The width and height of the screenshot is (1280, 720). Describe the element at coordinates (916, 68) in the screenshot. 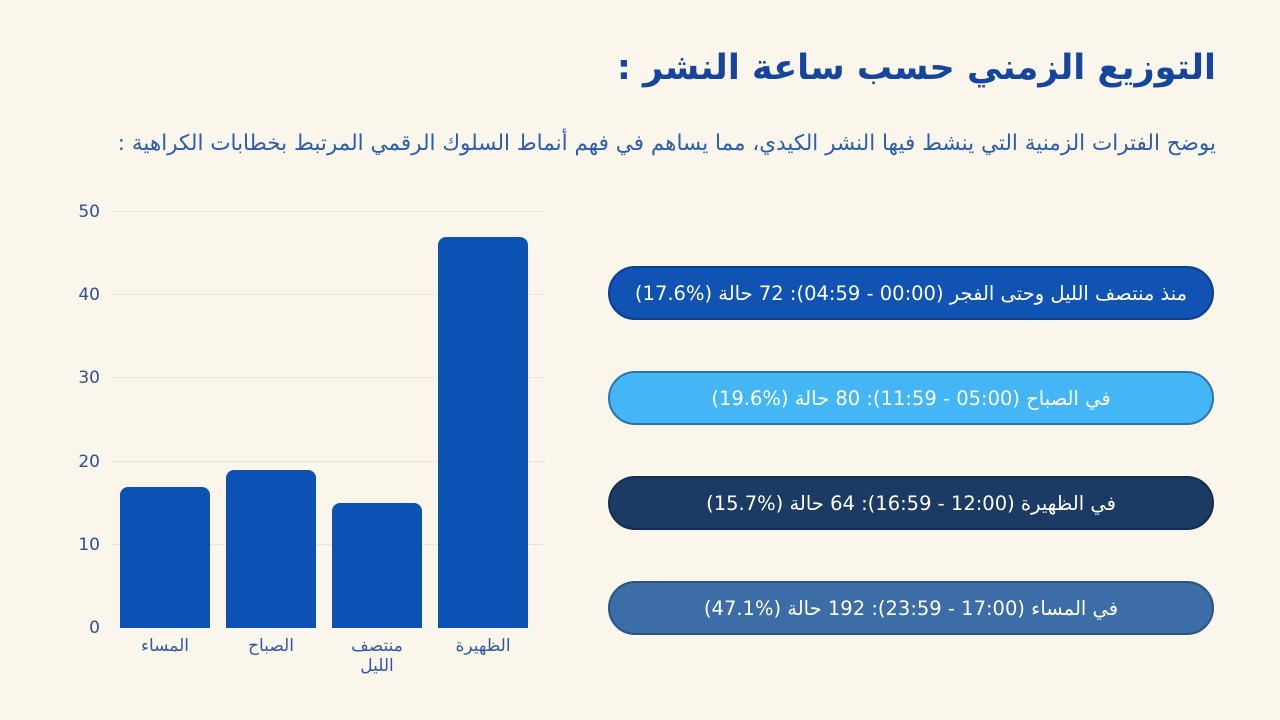

I see `page-title: التوزيع الزمني حسب ساعة النشر :` at that location.